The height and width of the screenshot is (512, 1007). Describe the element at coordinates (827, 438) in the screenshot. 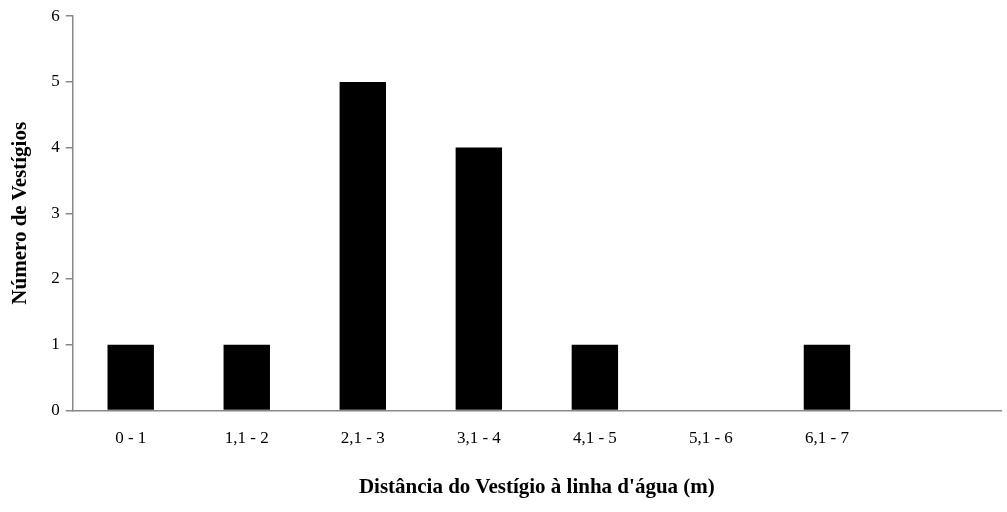

I see `x-tick-label: 6,1 - 7` at that location.